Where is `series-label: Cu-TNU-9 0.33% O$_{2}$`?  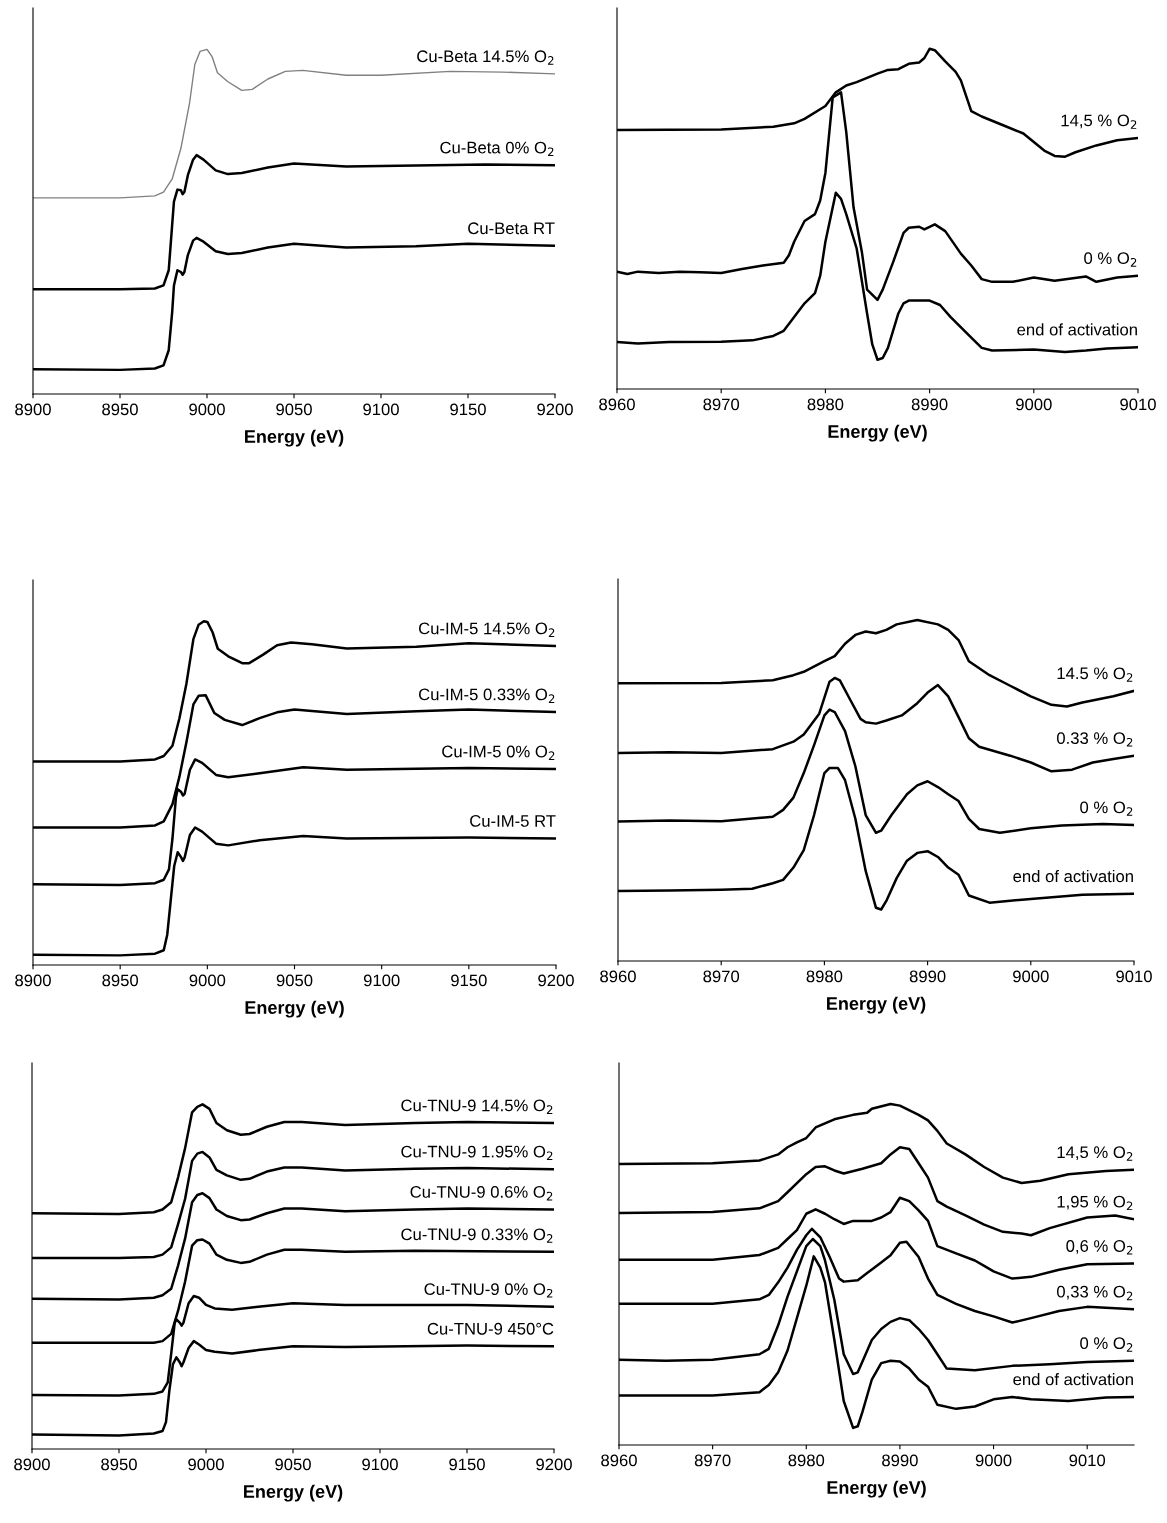 series-label: Cu-TNU-9 0.33% O$_{2}$ is located at coordinates (477, 1235).